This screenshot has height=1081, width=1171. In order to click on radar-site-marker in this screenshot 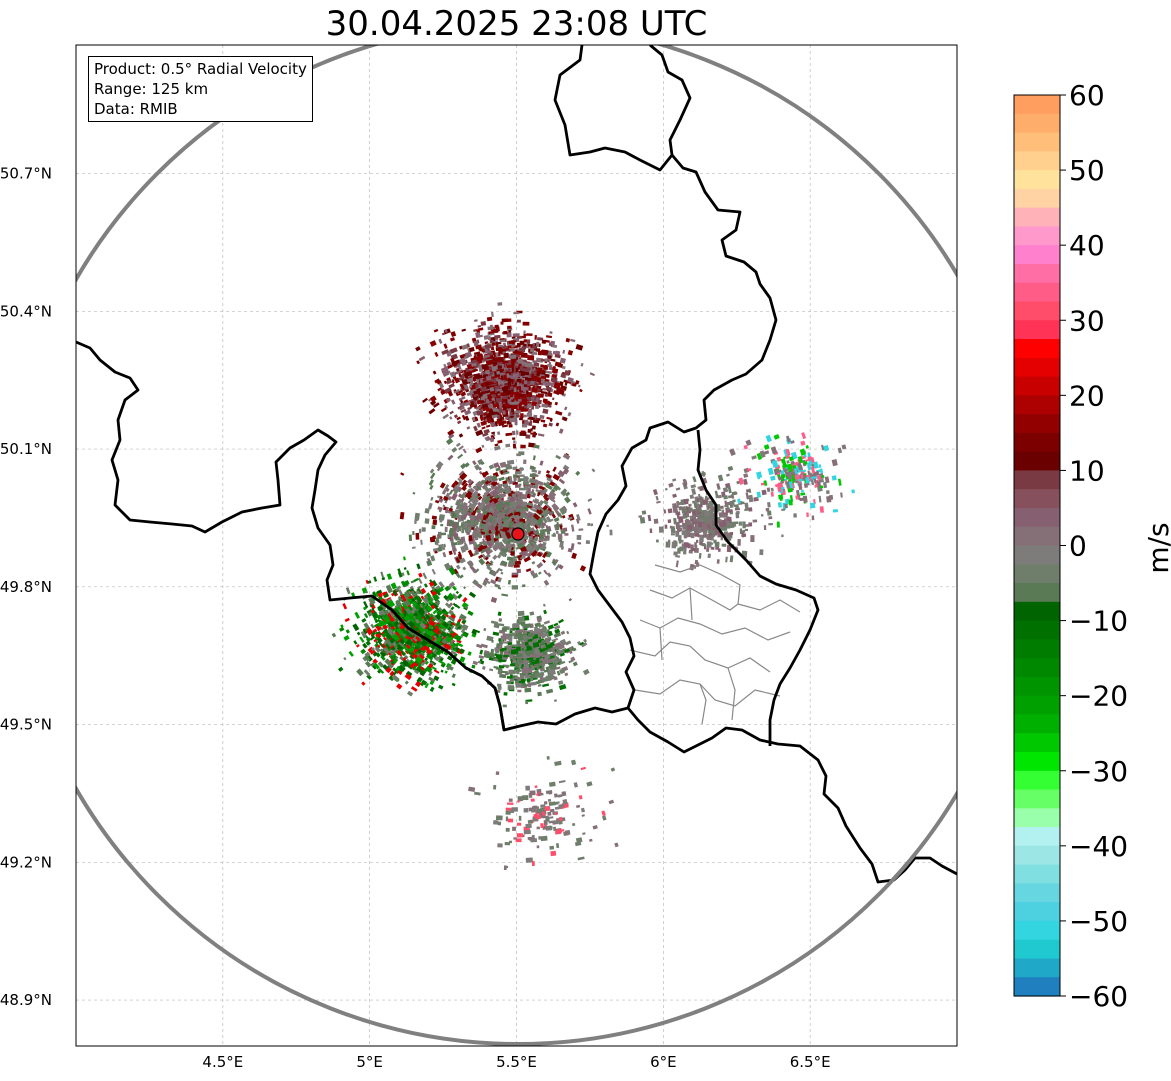, I will do `click(518, 534)`.